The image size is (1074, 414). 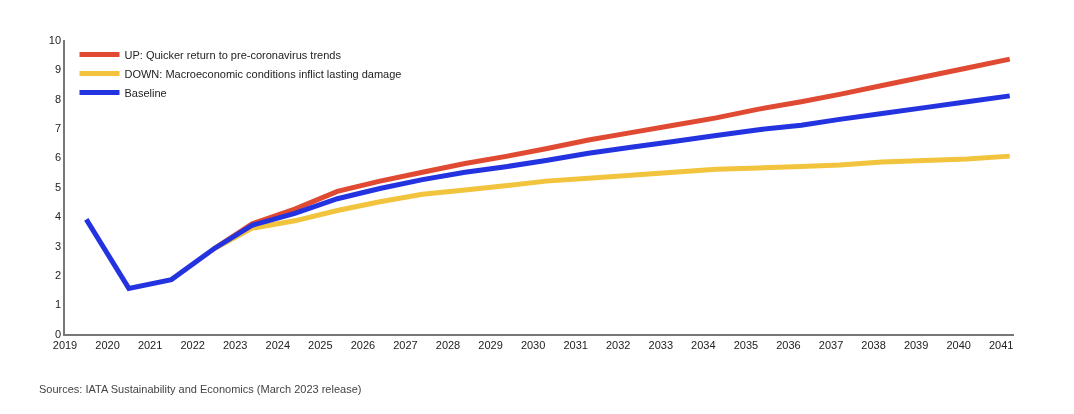 I want to click on x-tick-label: 2030, so click(x=533, y=344).